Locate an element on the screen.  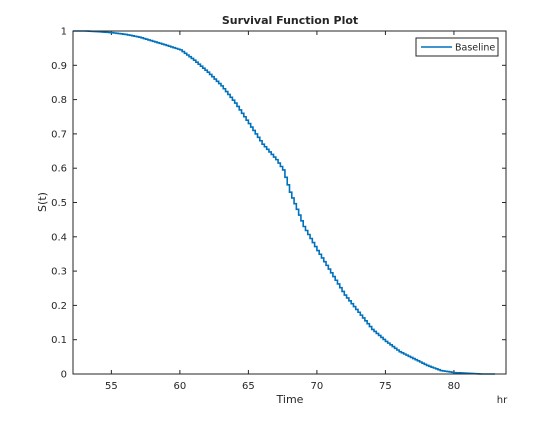
y-tick-label: 0.5 is located at coordinates (59, 203).